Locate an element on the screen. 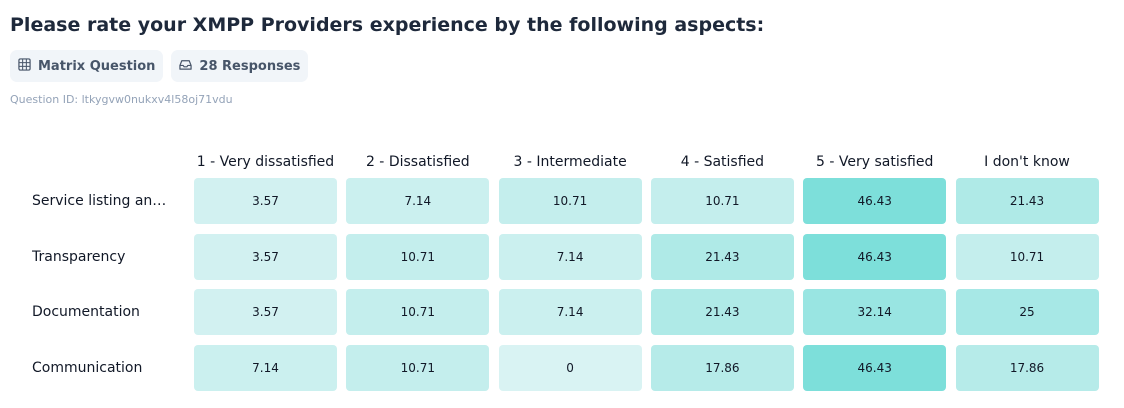 The image size is (1124, 408). matrix-question-badge: Matrix Question is located at coordinates (87, 66).